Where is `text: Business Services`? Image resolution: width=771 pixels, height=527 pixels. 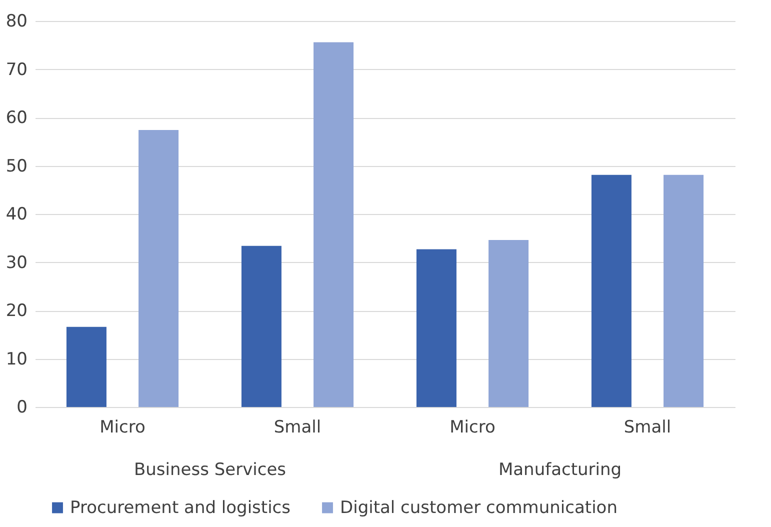 text: Business Services is located at coordinates (210, 470).